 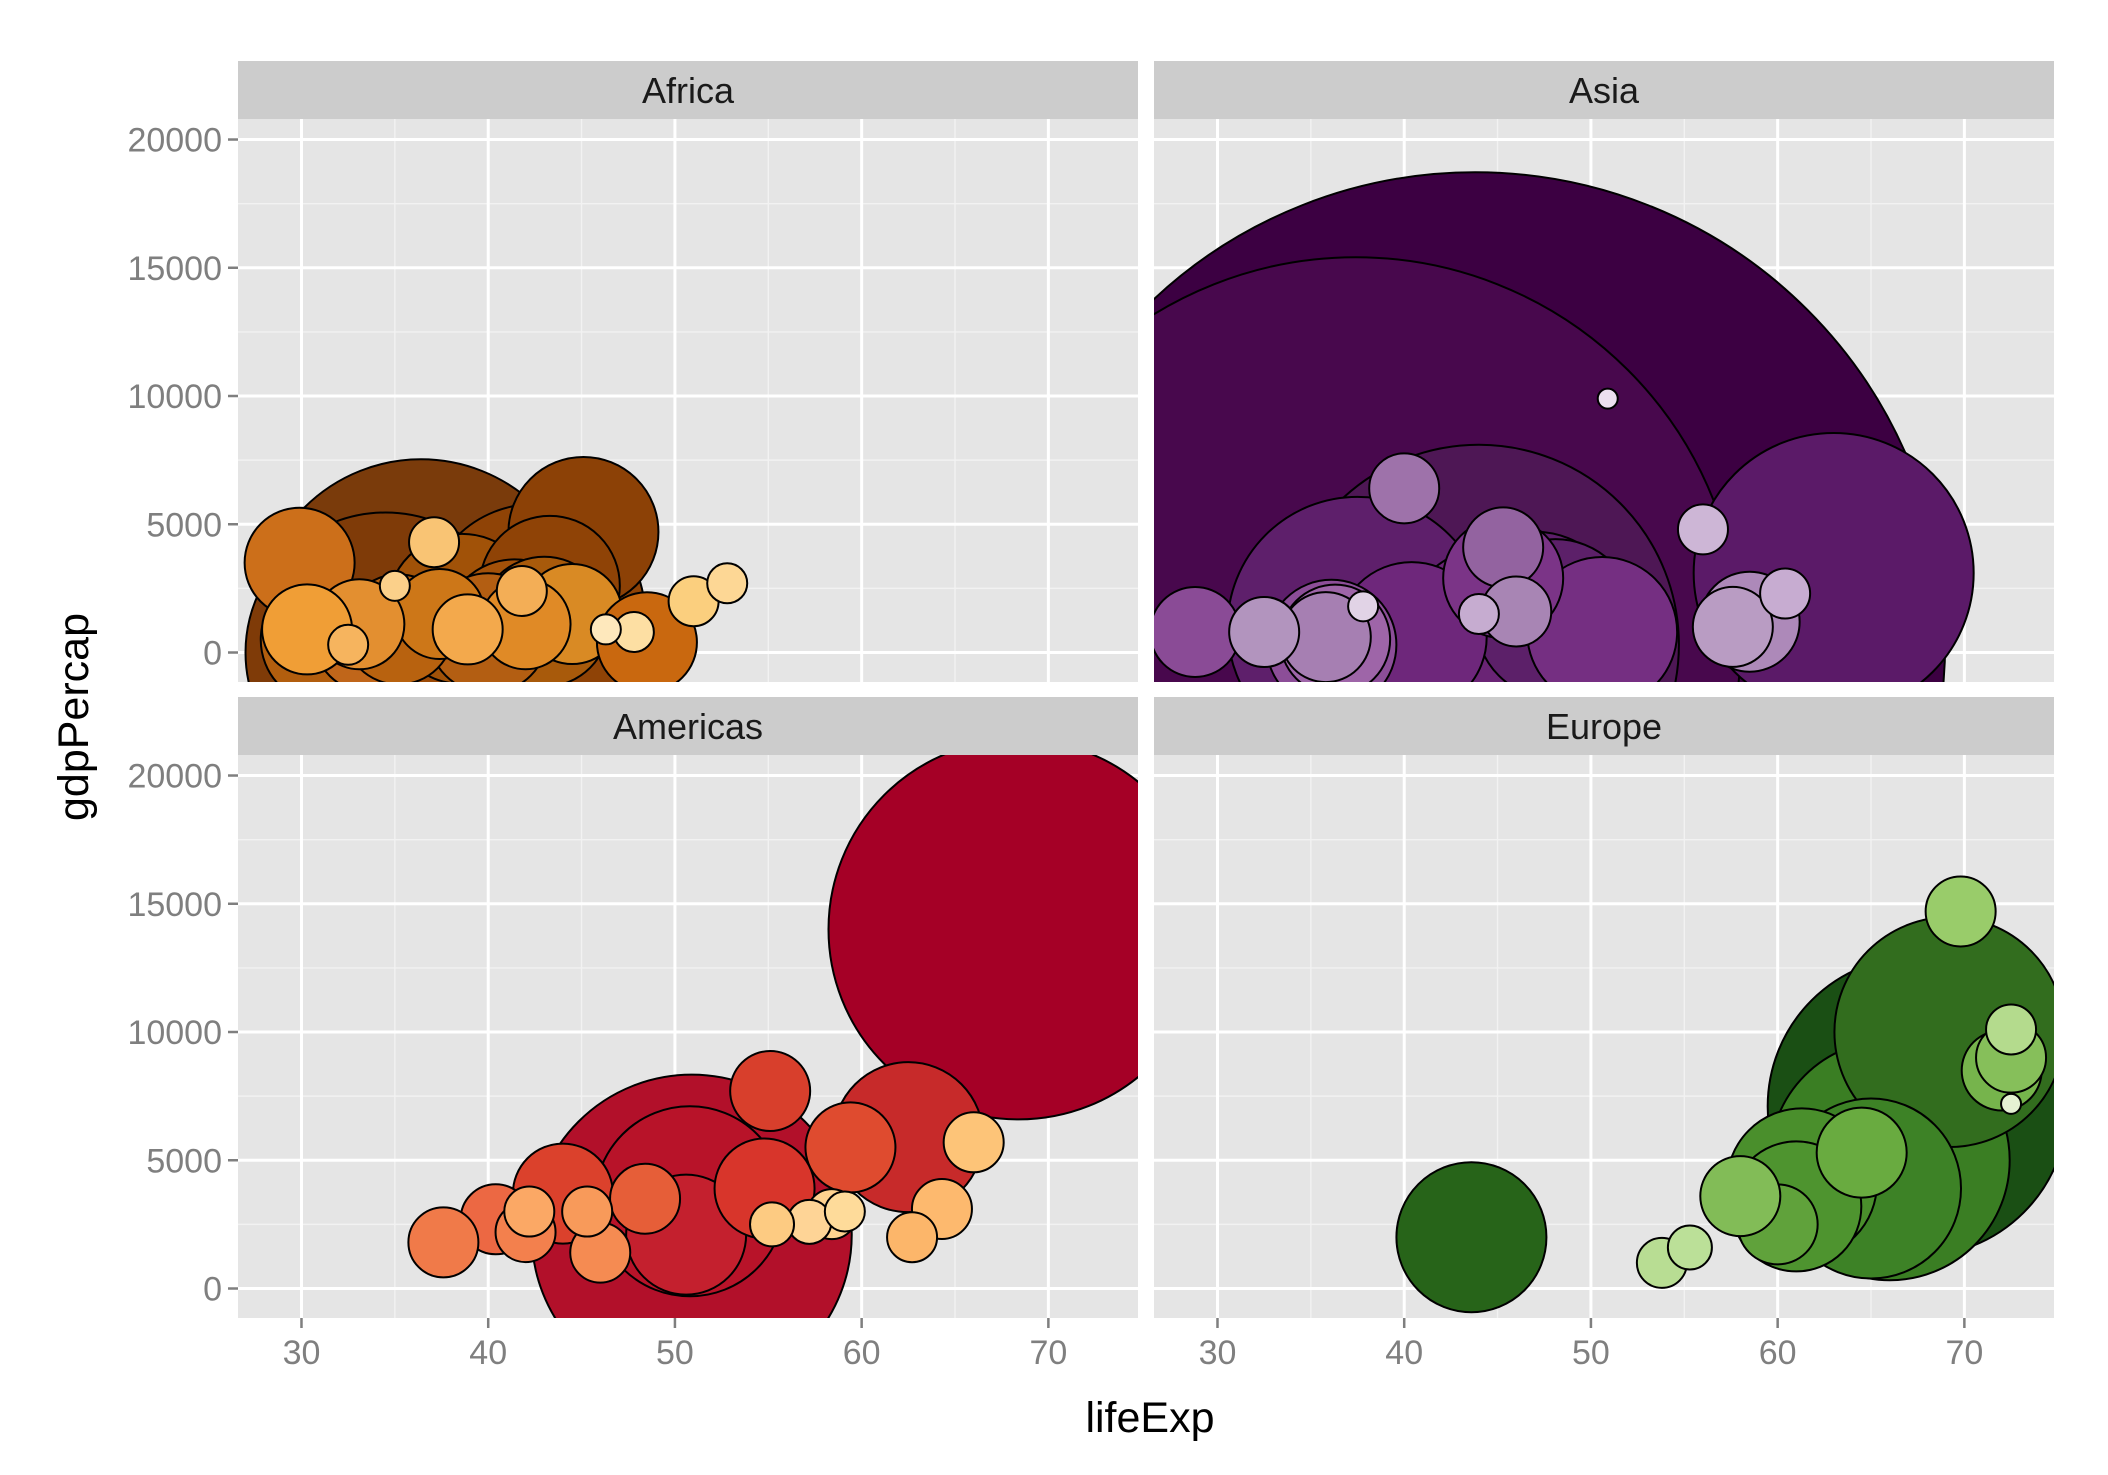 I want to click on x-axis-title: lifeExp, so click(x=1149, y=1418).